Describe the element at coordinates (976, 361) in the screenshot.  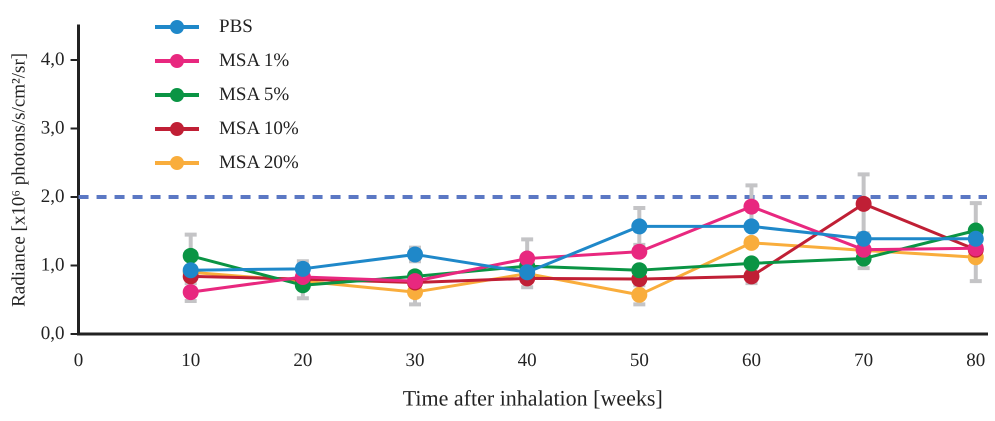
I see `x-tick-label: 80` at that location.